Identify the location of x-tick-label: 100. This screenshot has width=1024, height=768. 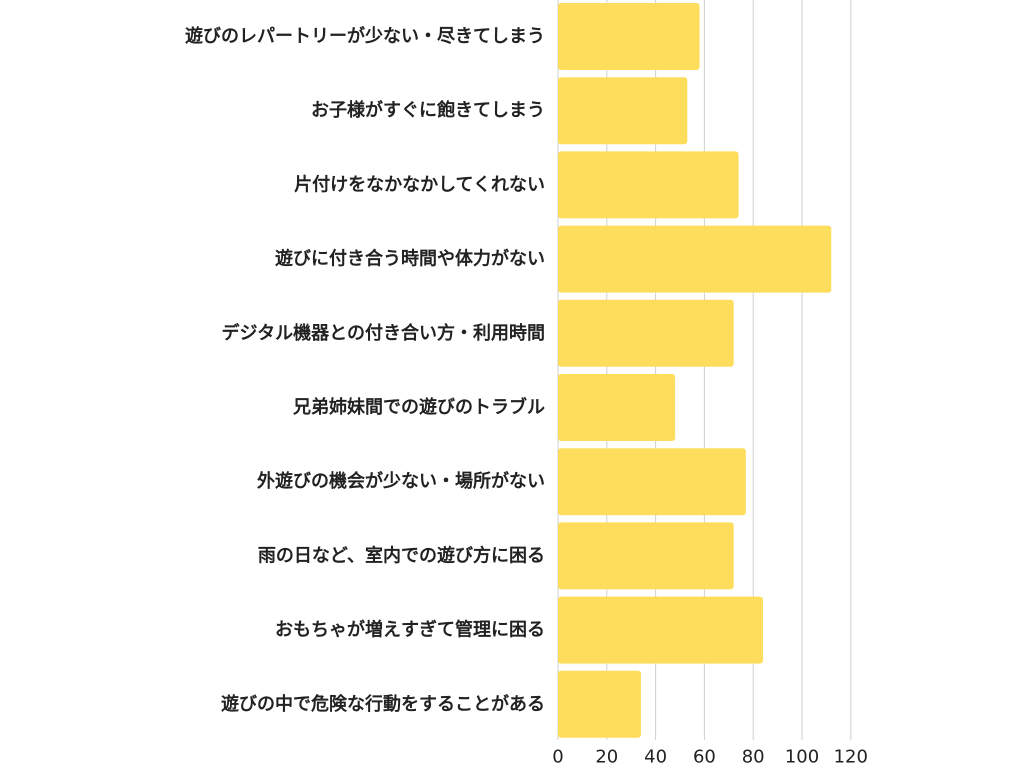
(802, 757).